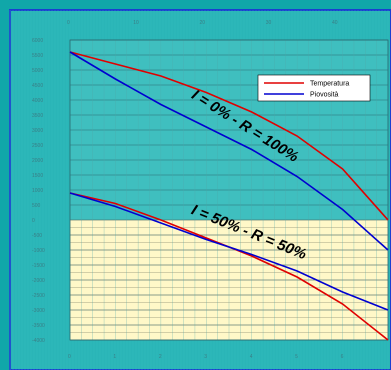  Describe the element at coordinates (37, 41) in the screenshot. I see `y-tick-label: 6000` at that location.